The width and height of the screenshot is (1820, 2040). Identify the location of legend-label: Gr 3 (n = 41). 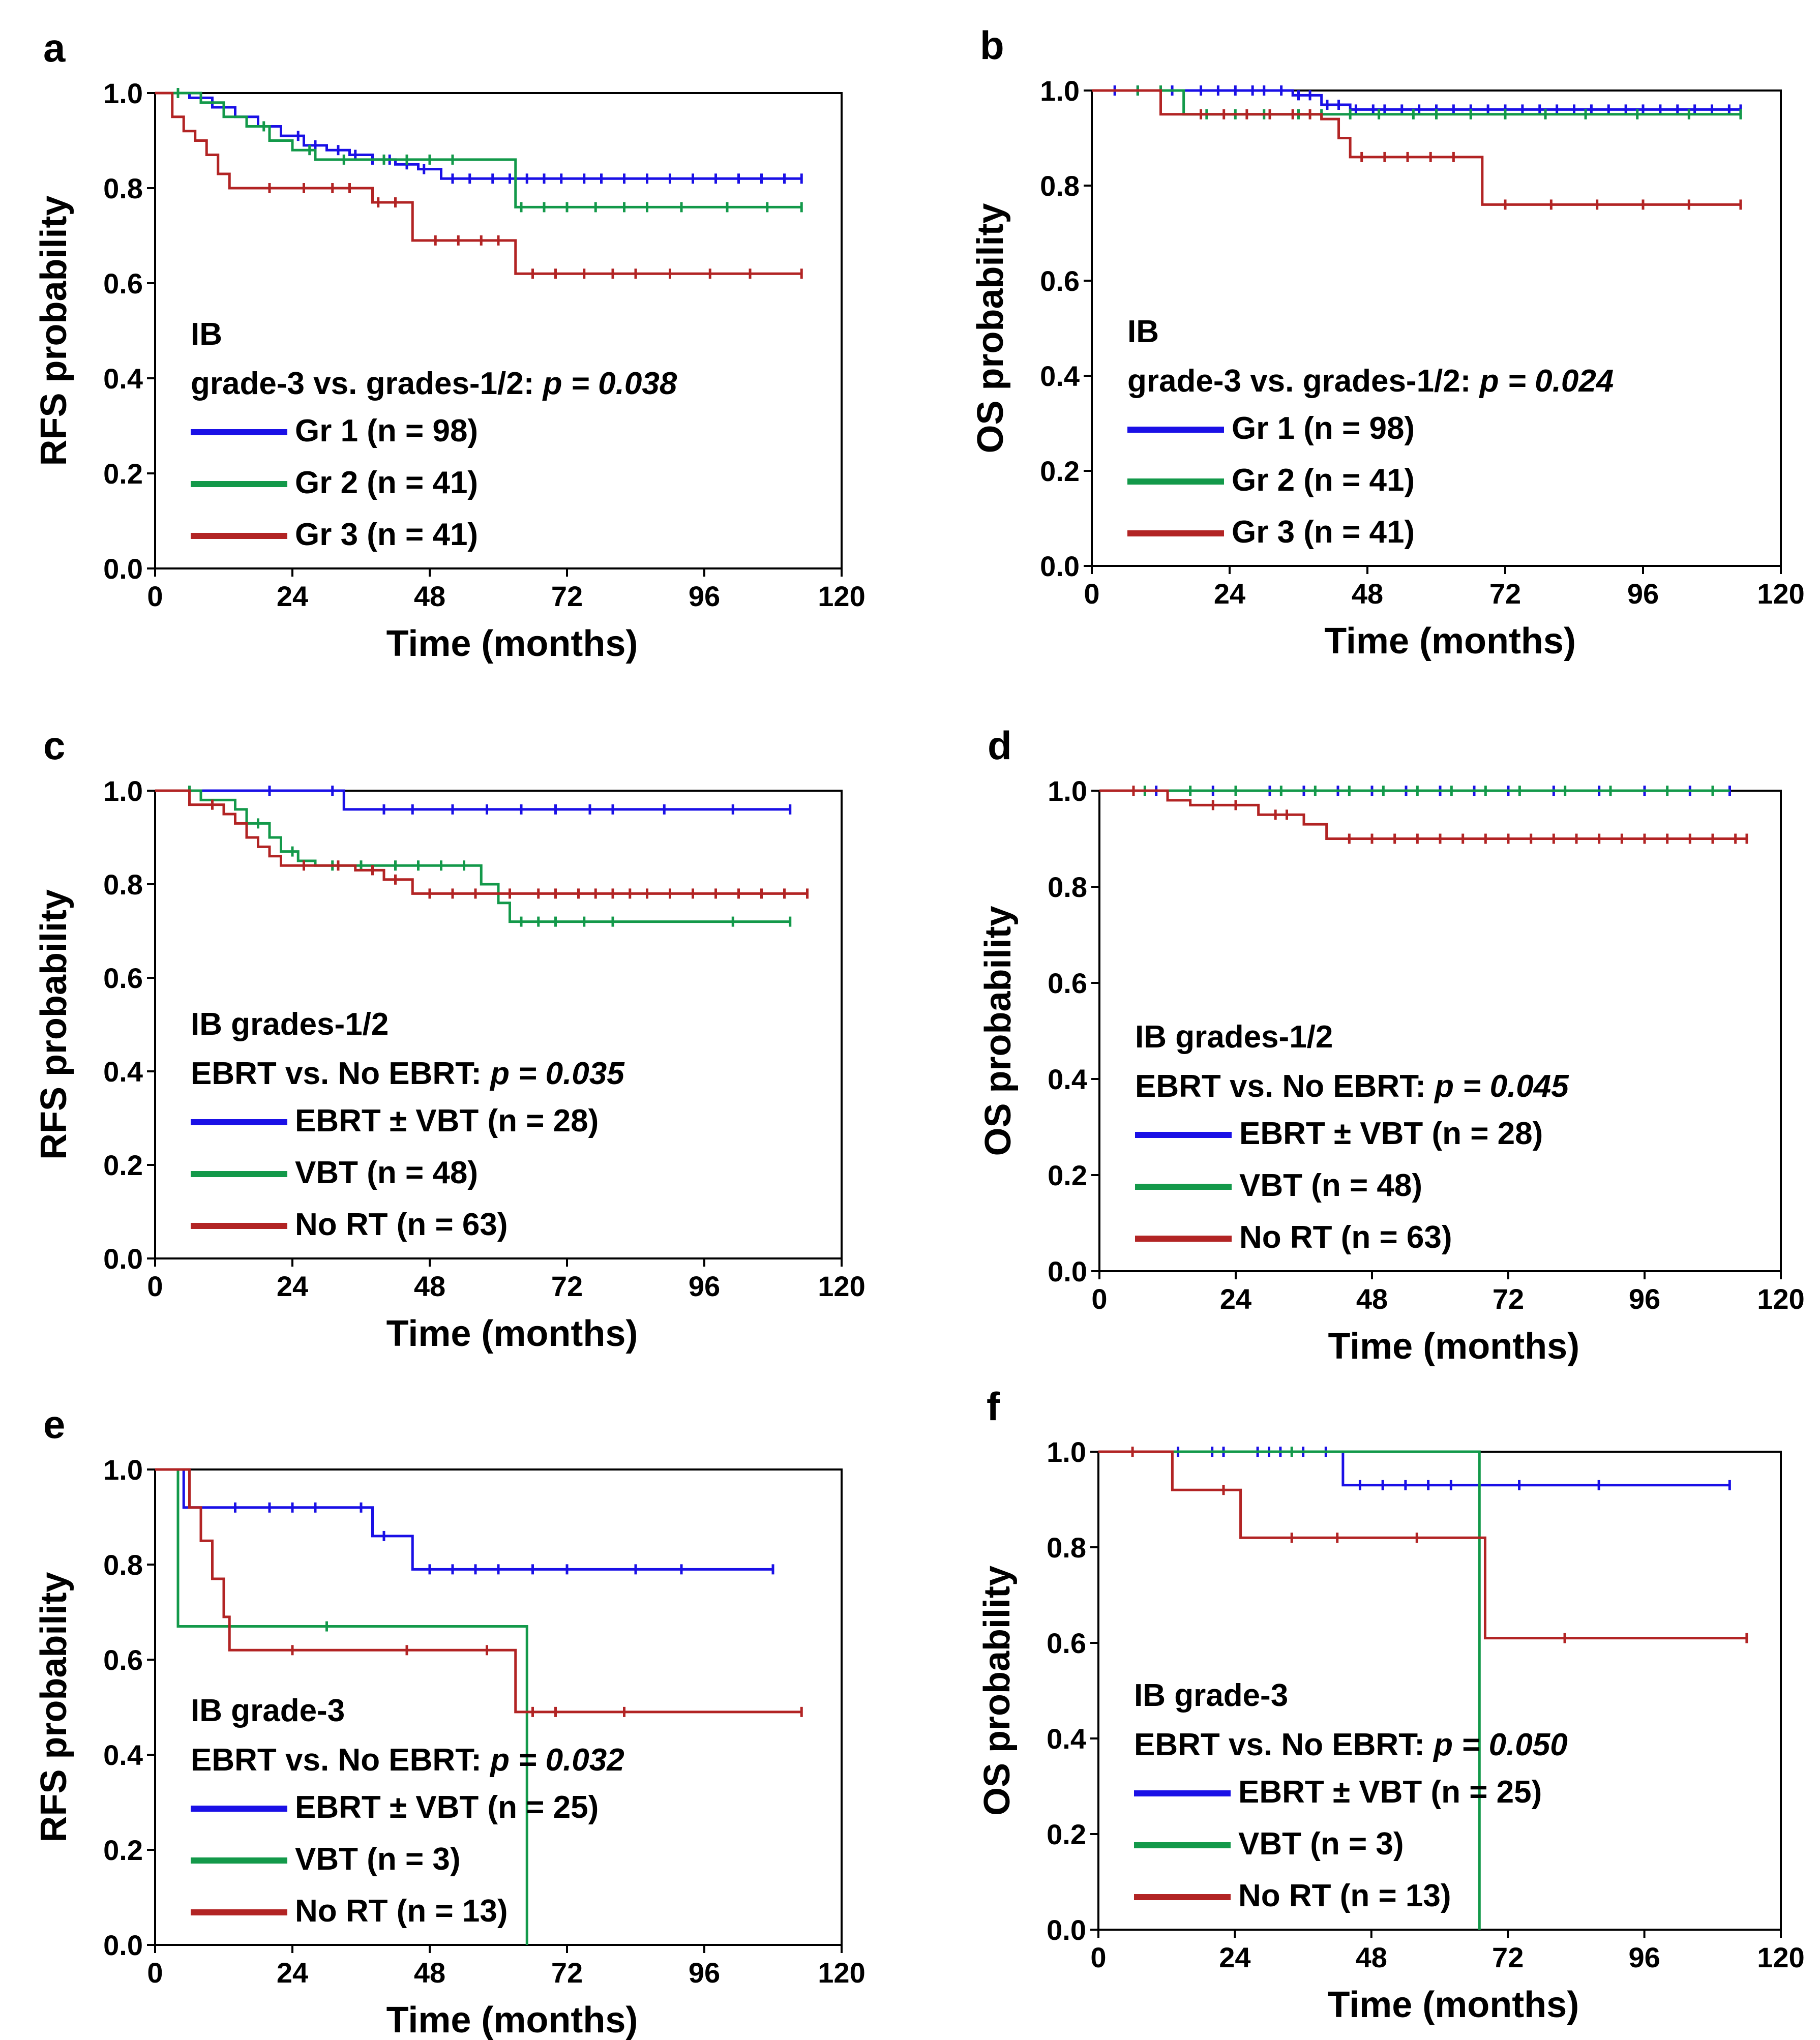
(387, 534).